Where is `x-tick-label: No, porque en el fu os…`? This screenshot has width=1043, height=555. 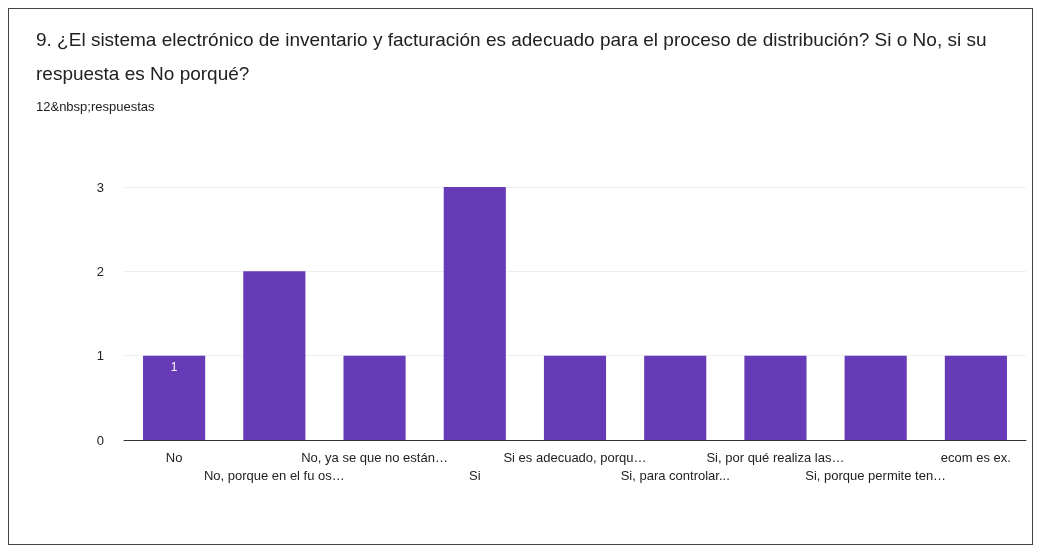 x-tick-label: No, porque en el fu os… is located at coordinates (274, 475).